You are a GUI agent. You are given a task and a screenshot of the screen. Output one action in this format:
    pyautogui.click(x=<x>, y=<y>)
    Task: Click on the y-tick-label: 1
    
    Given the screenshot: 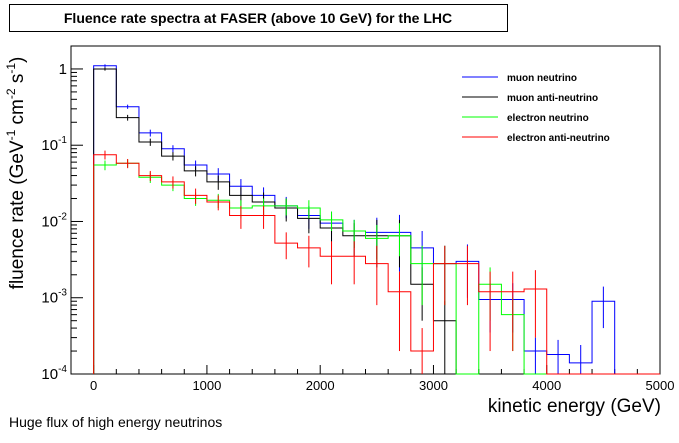 What is the action you would take?
    pyautogui.click(x=63, y=69)
    